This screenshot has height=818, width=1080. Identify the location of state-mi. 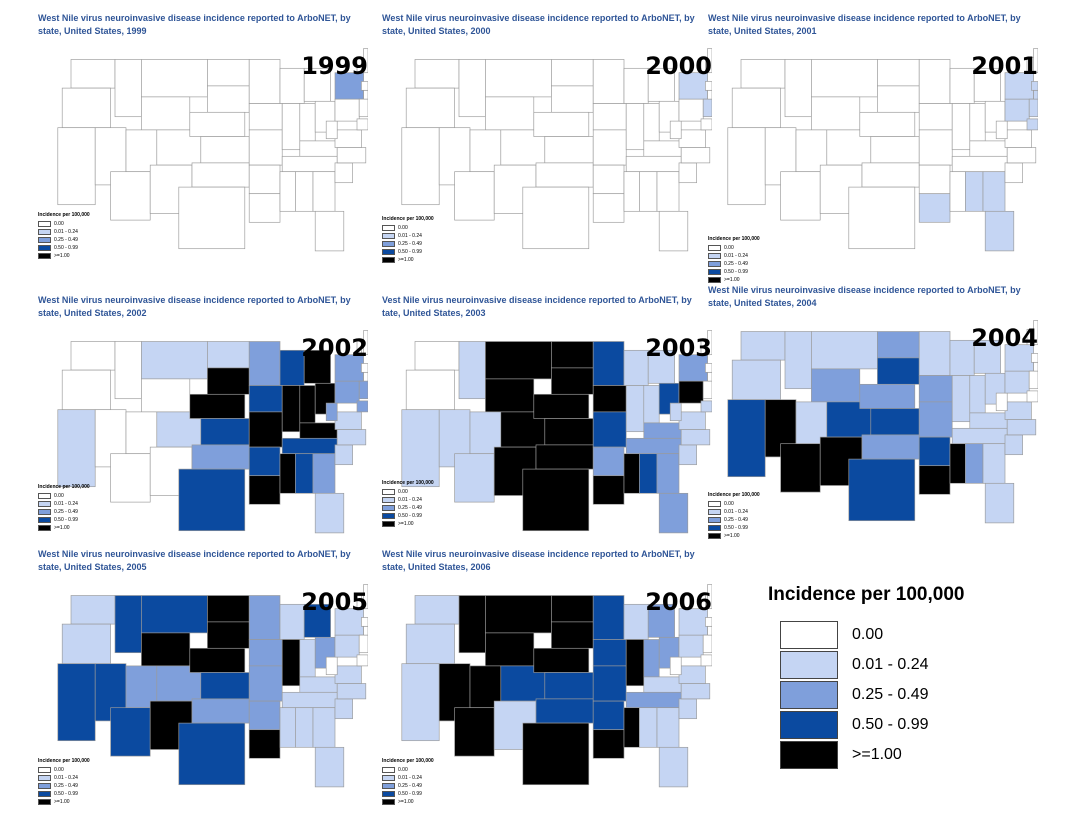
(987, 84).